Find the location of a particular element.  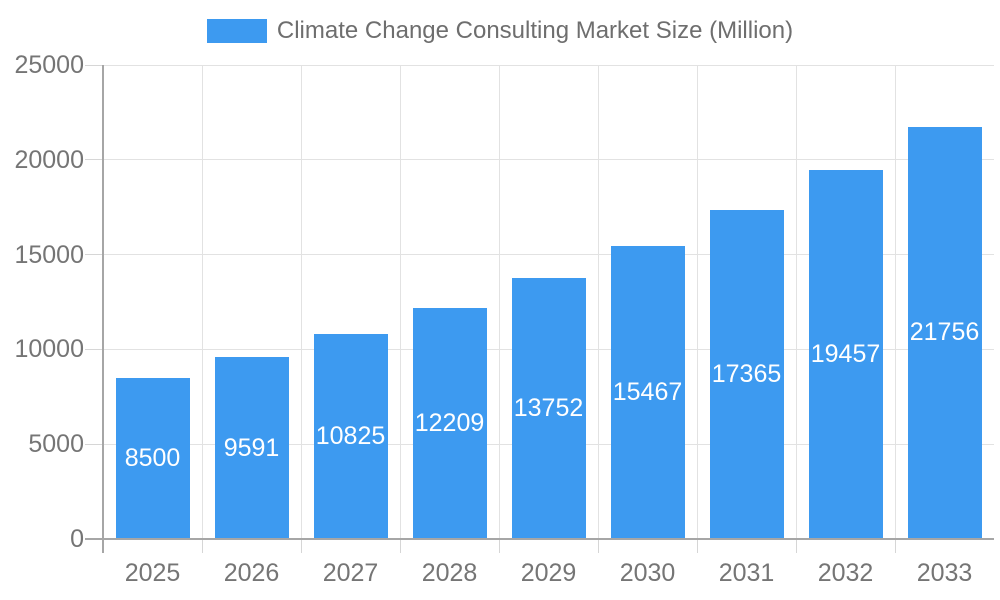

x-axis-tick-label: 2033 is located at coordinates (944, 573).